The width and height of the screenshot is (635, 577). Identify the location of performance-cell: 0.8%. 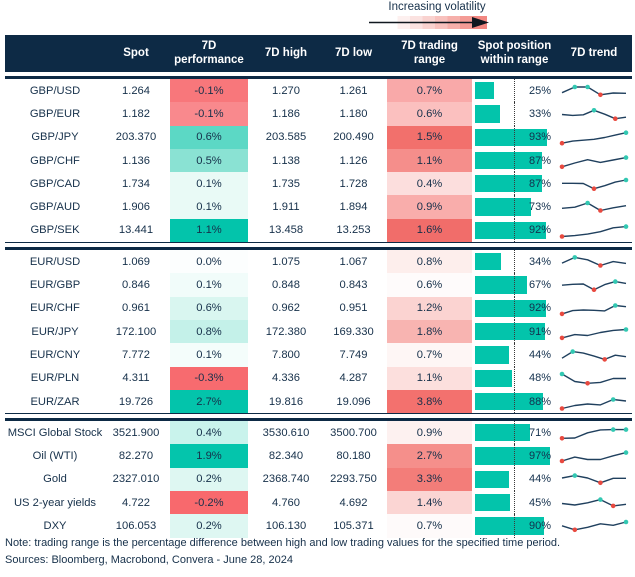
(209, 331).